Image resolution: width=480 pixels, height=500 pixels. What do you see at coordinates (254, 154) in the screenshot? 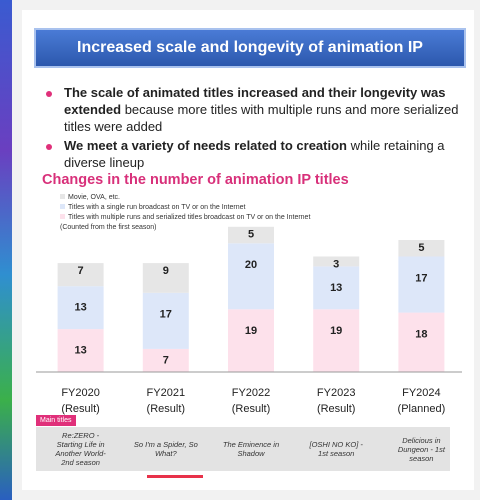
I see `bullet-text: while retaining a diverse lineup` at bounding box center [254, 154].